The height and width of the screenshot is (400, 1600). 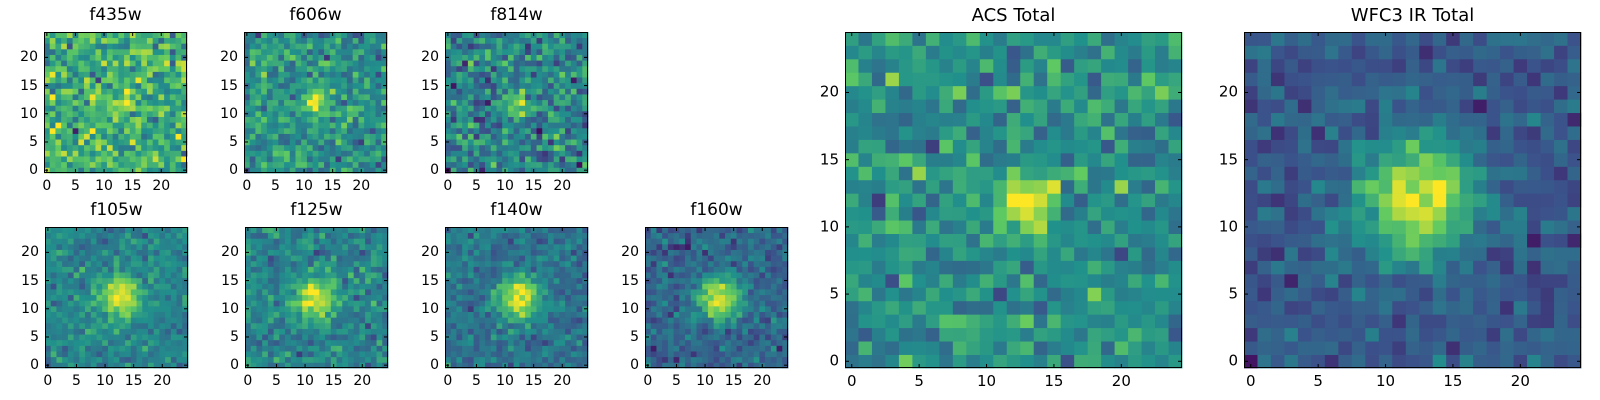 I want to click on x-tick-label: 10, so click(x=105, y=381).